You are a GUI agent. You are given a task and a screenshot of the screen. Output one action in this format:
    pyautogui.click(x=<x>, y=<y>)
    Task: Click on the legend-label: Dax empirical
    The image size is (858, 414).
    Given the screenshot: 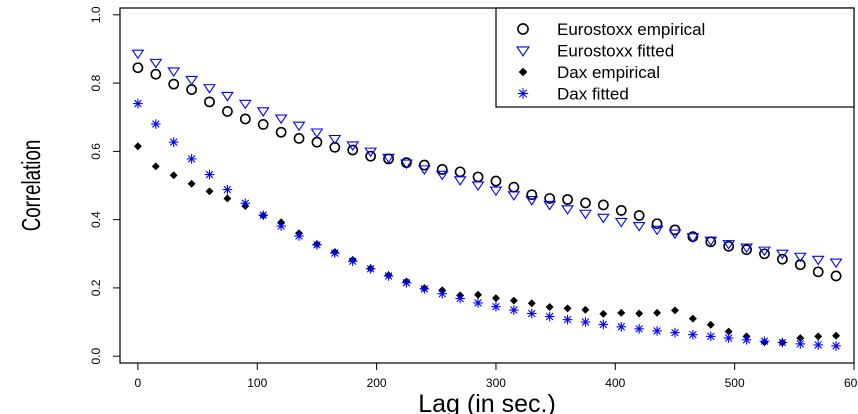 What is the action you would take?
    pyautogui.click(x=608, y=72)
    